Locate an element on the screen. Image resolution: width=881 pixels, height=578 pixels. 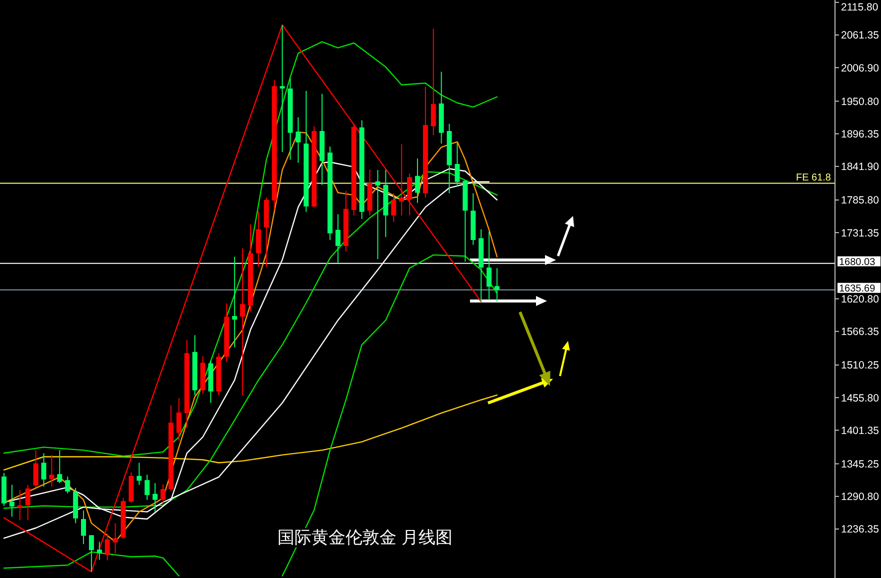
y-tick-label: 2115.80 is located at coordinates (859, 8).